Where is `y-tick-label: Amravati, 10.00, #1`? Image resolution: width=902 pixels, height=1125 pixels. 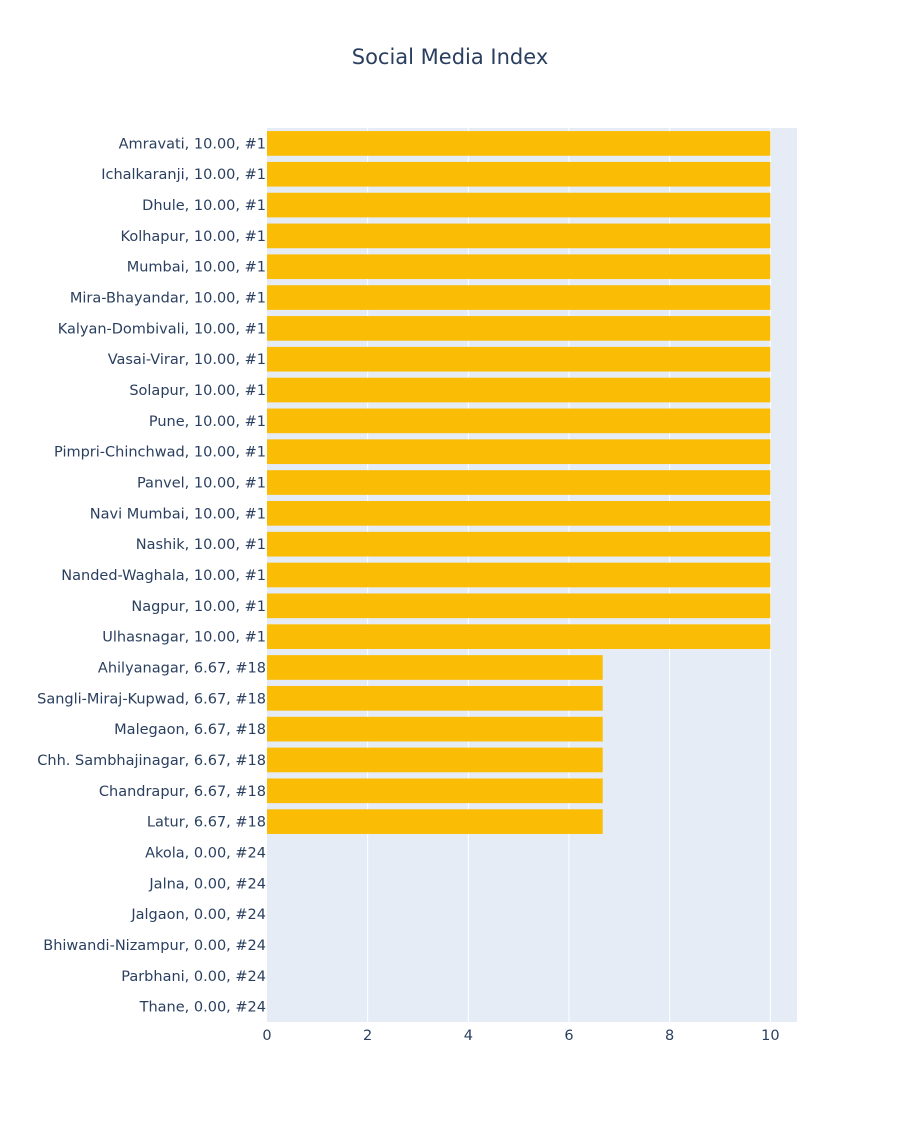
y-tick-label: Amravati, 10.00, #1 is located at coordinates (192, 144).